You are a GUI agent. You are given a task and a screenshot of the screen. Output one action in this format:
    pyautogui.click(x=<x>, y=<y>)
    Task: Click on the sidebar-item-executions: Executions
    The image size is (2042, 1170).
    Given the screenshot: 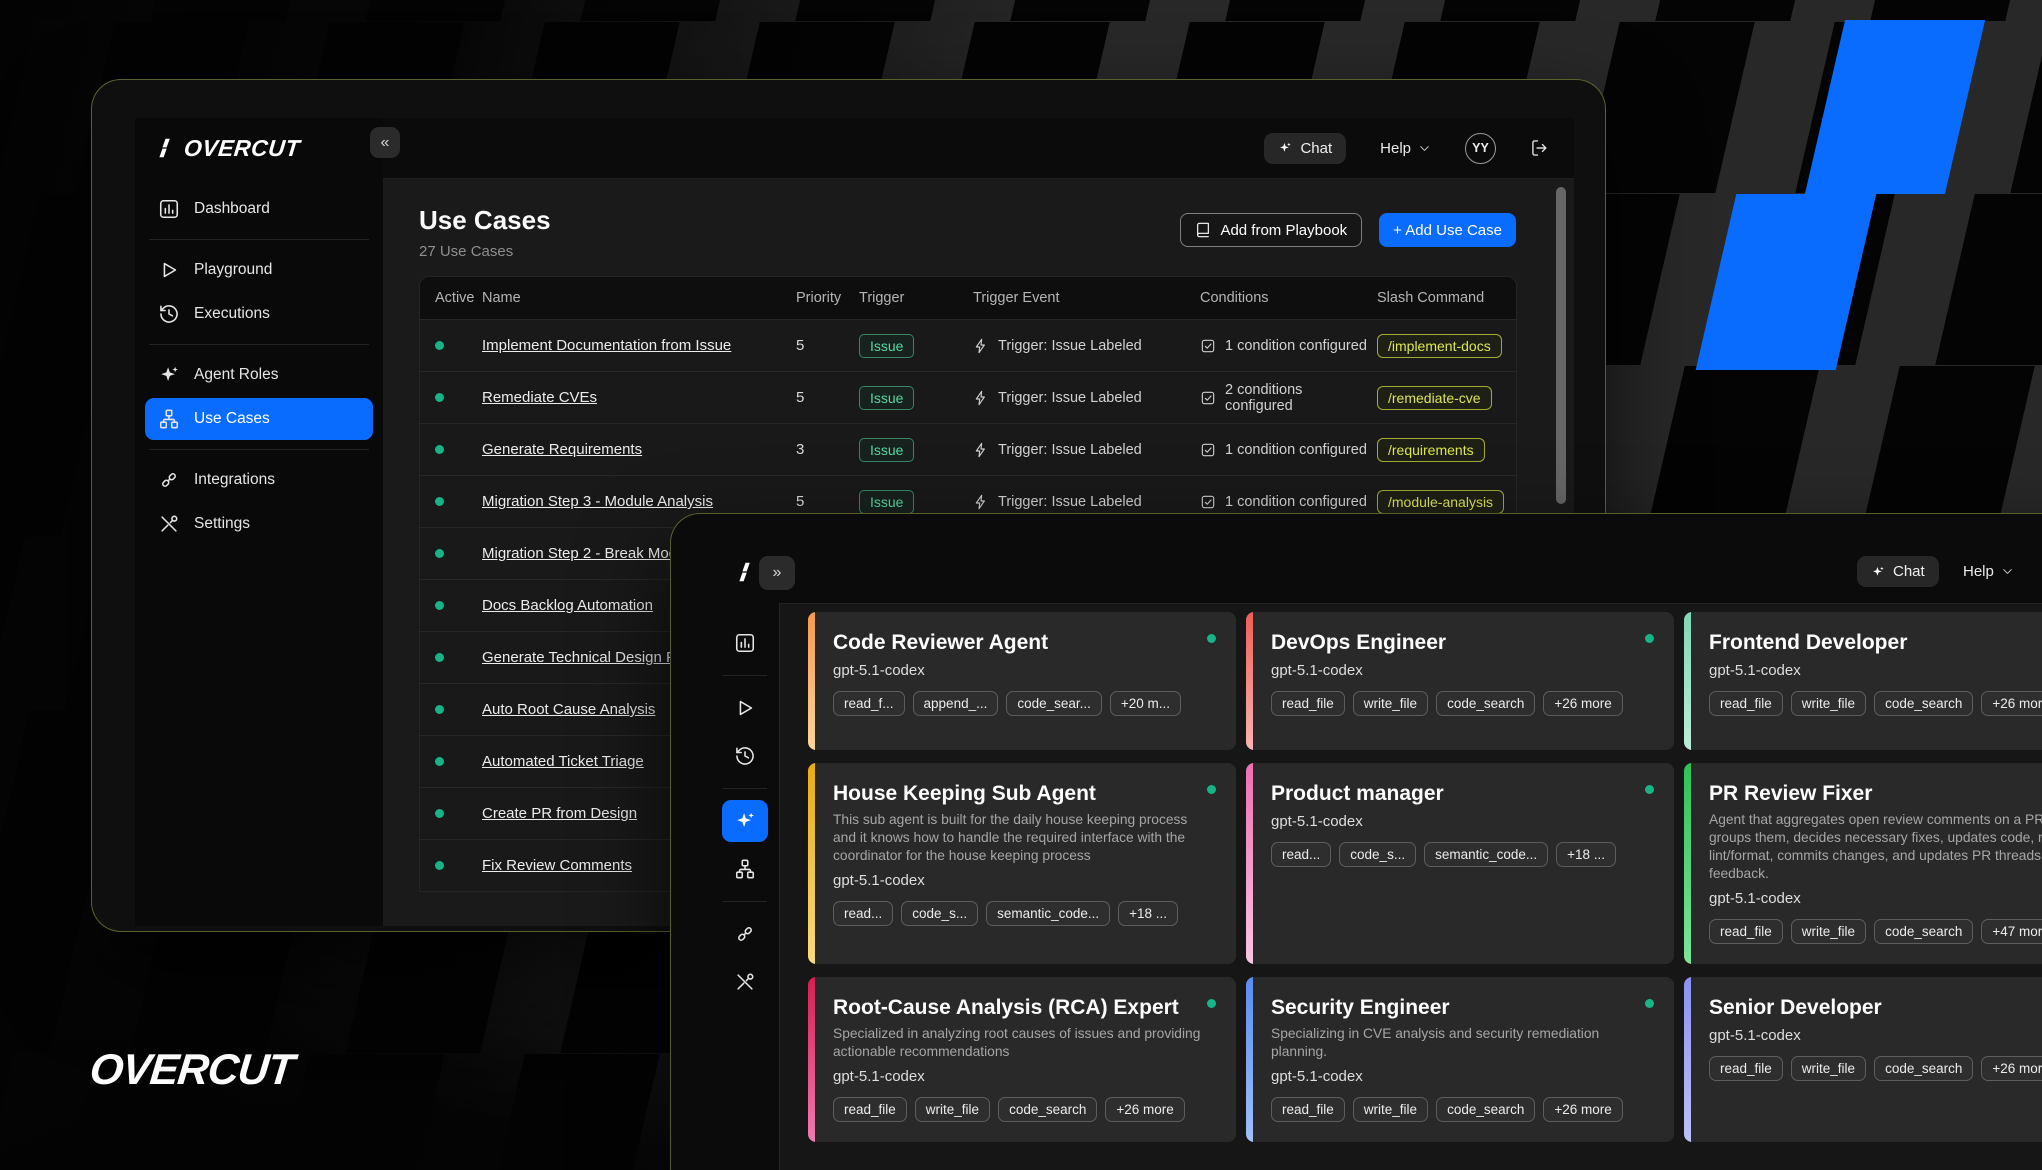 What is the action you would take?
    pyautogui.click(x=259, y=314)
    